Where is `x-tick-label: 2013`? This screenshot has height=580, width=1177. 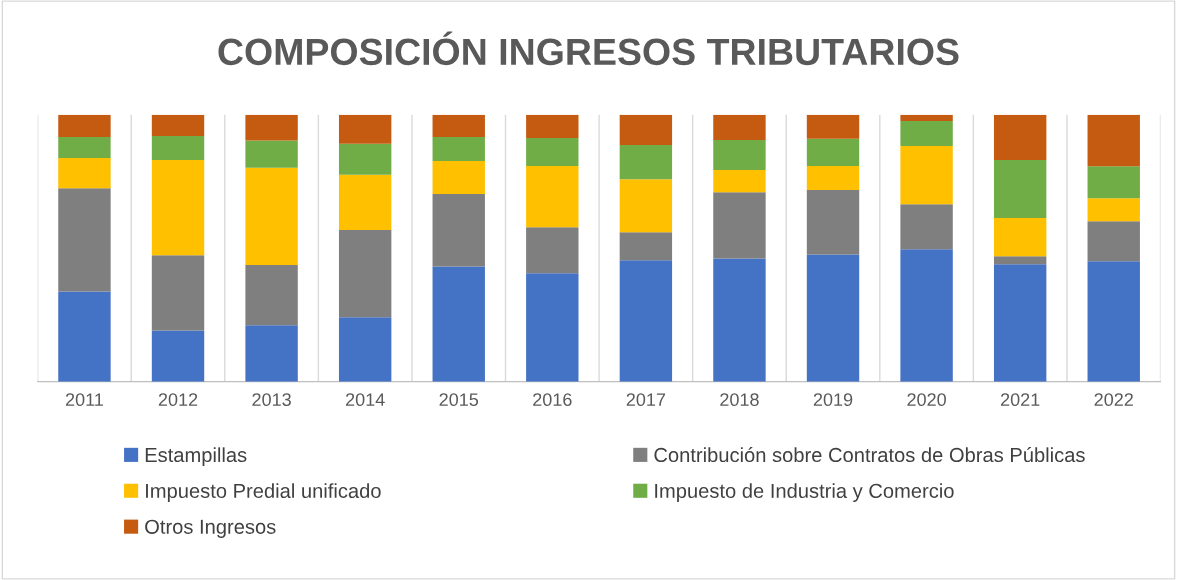
x-tick-label: 2013 is located at coordinates (271, 400).